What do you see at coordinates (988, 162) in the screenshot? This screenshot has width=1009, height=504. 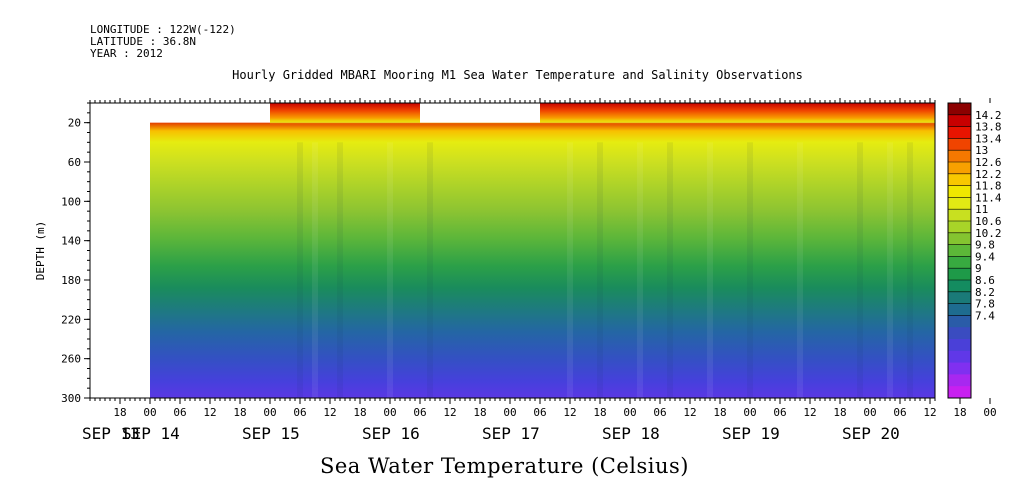 I see `colorbar-label: 12.6` at bounding box center [988, 162].